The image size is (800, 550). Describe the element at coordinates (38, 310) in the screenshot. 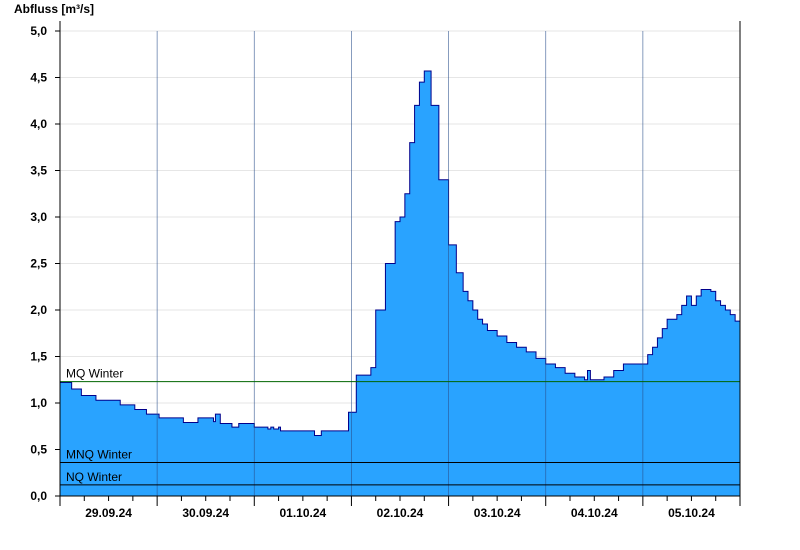

I see `y-tick-label: 2,0` at that location.